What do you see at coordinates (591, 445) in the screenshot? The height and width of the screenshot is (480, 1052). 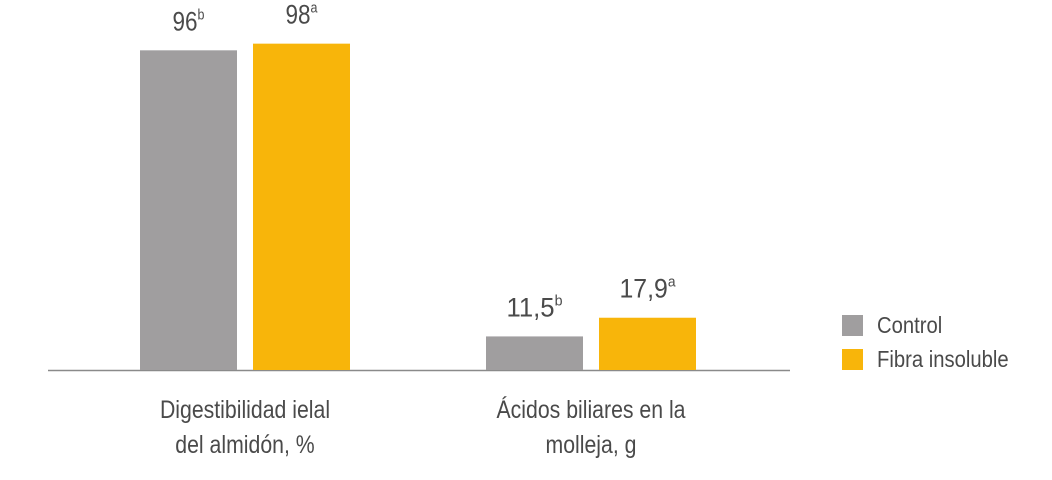 I see `category-label-line: molleja, g` at bounding box center [591, 445].